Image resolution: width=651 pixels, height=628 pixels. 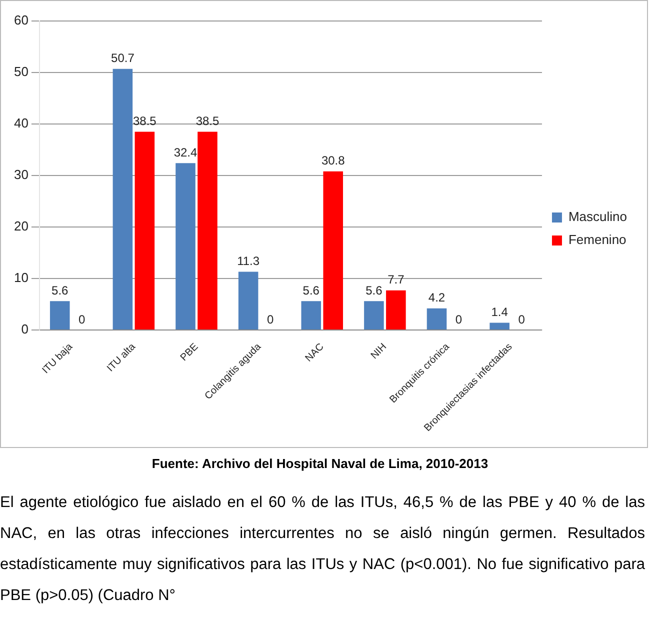 I want to click on y-tick-label: 40, so click(x=21, y=123).